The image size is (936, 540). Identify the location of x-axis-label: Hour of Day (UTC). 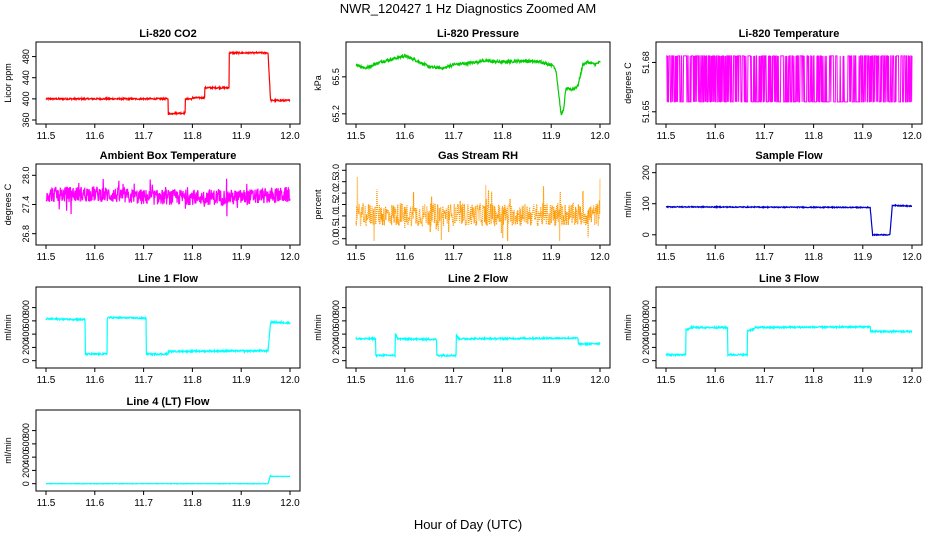
(468, 524).